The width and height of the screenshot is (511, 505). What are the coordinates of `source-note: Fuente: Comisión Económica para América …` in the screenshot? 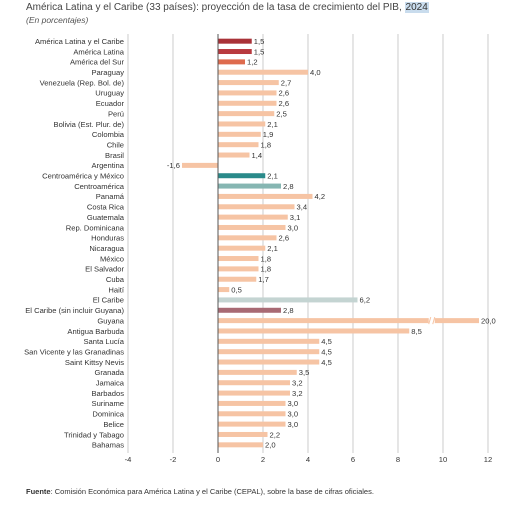 It's located at (200, 491).